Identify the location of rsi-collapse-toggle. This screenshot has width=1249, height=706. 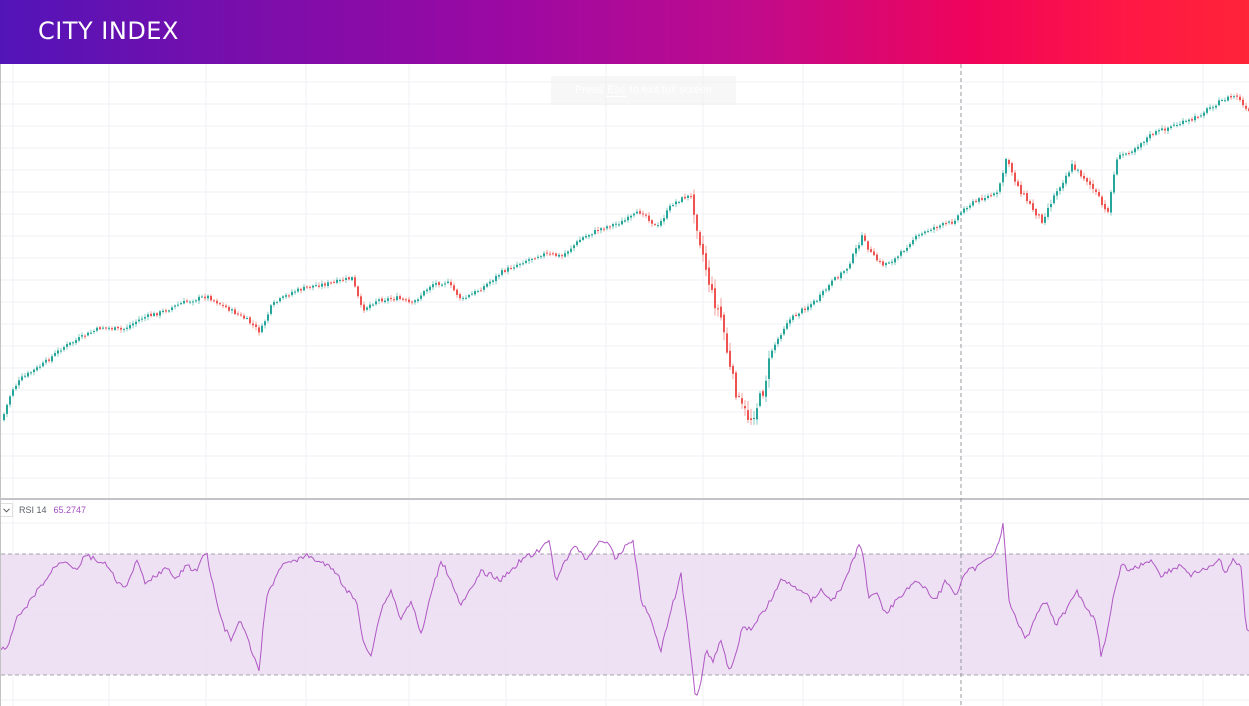
(7, 510).